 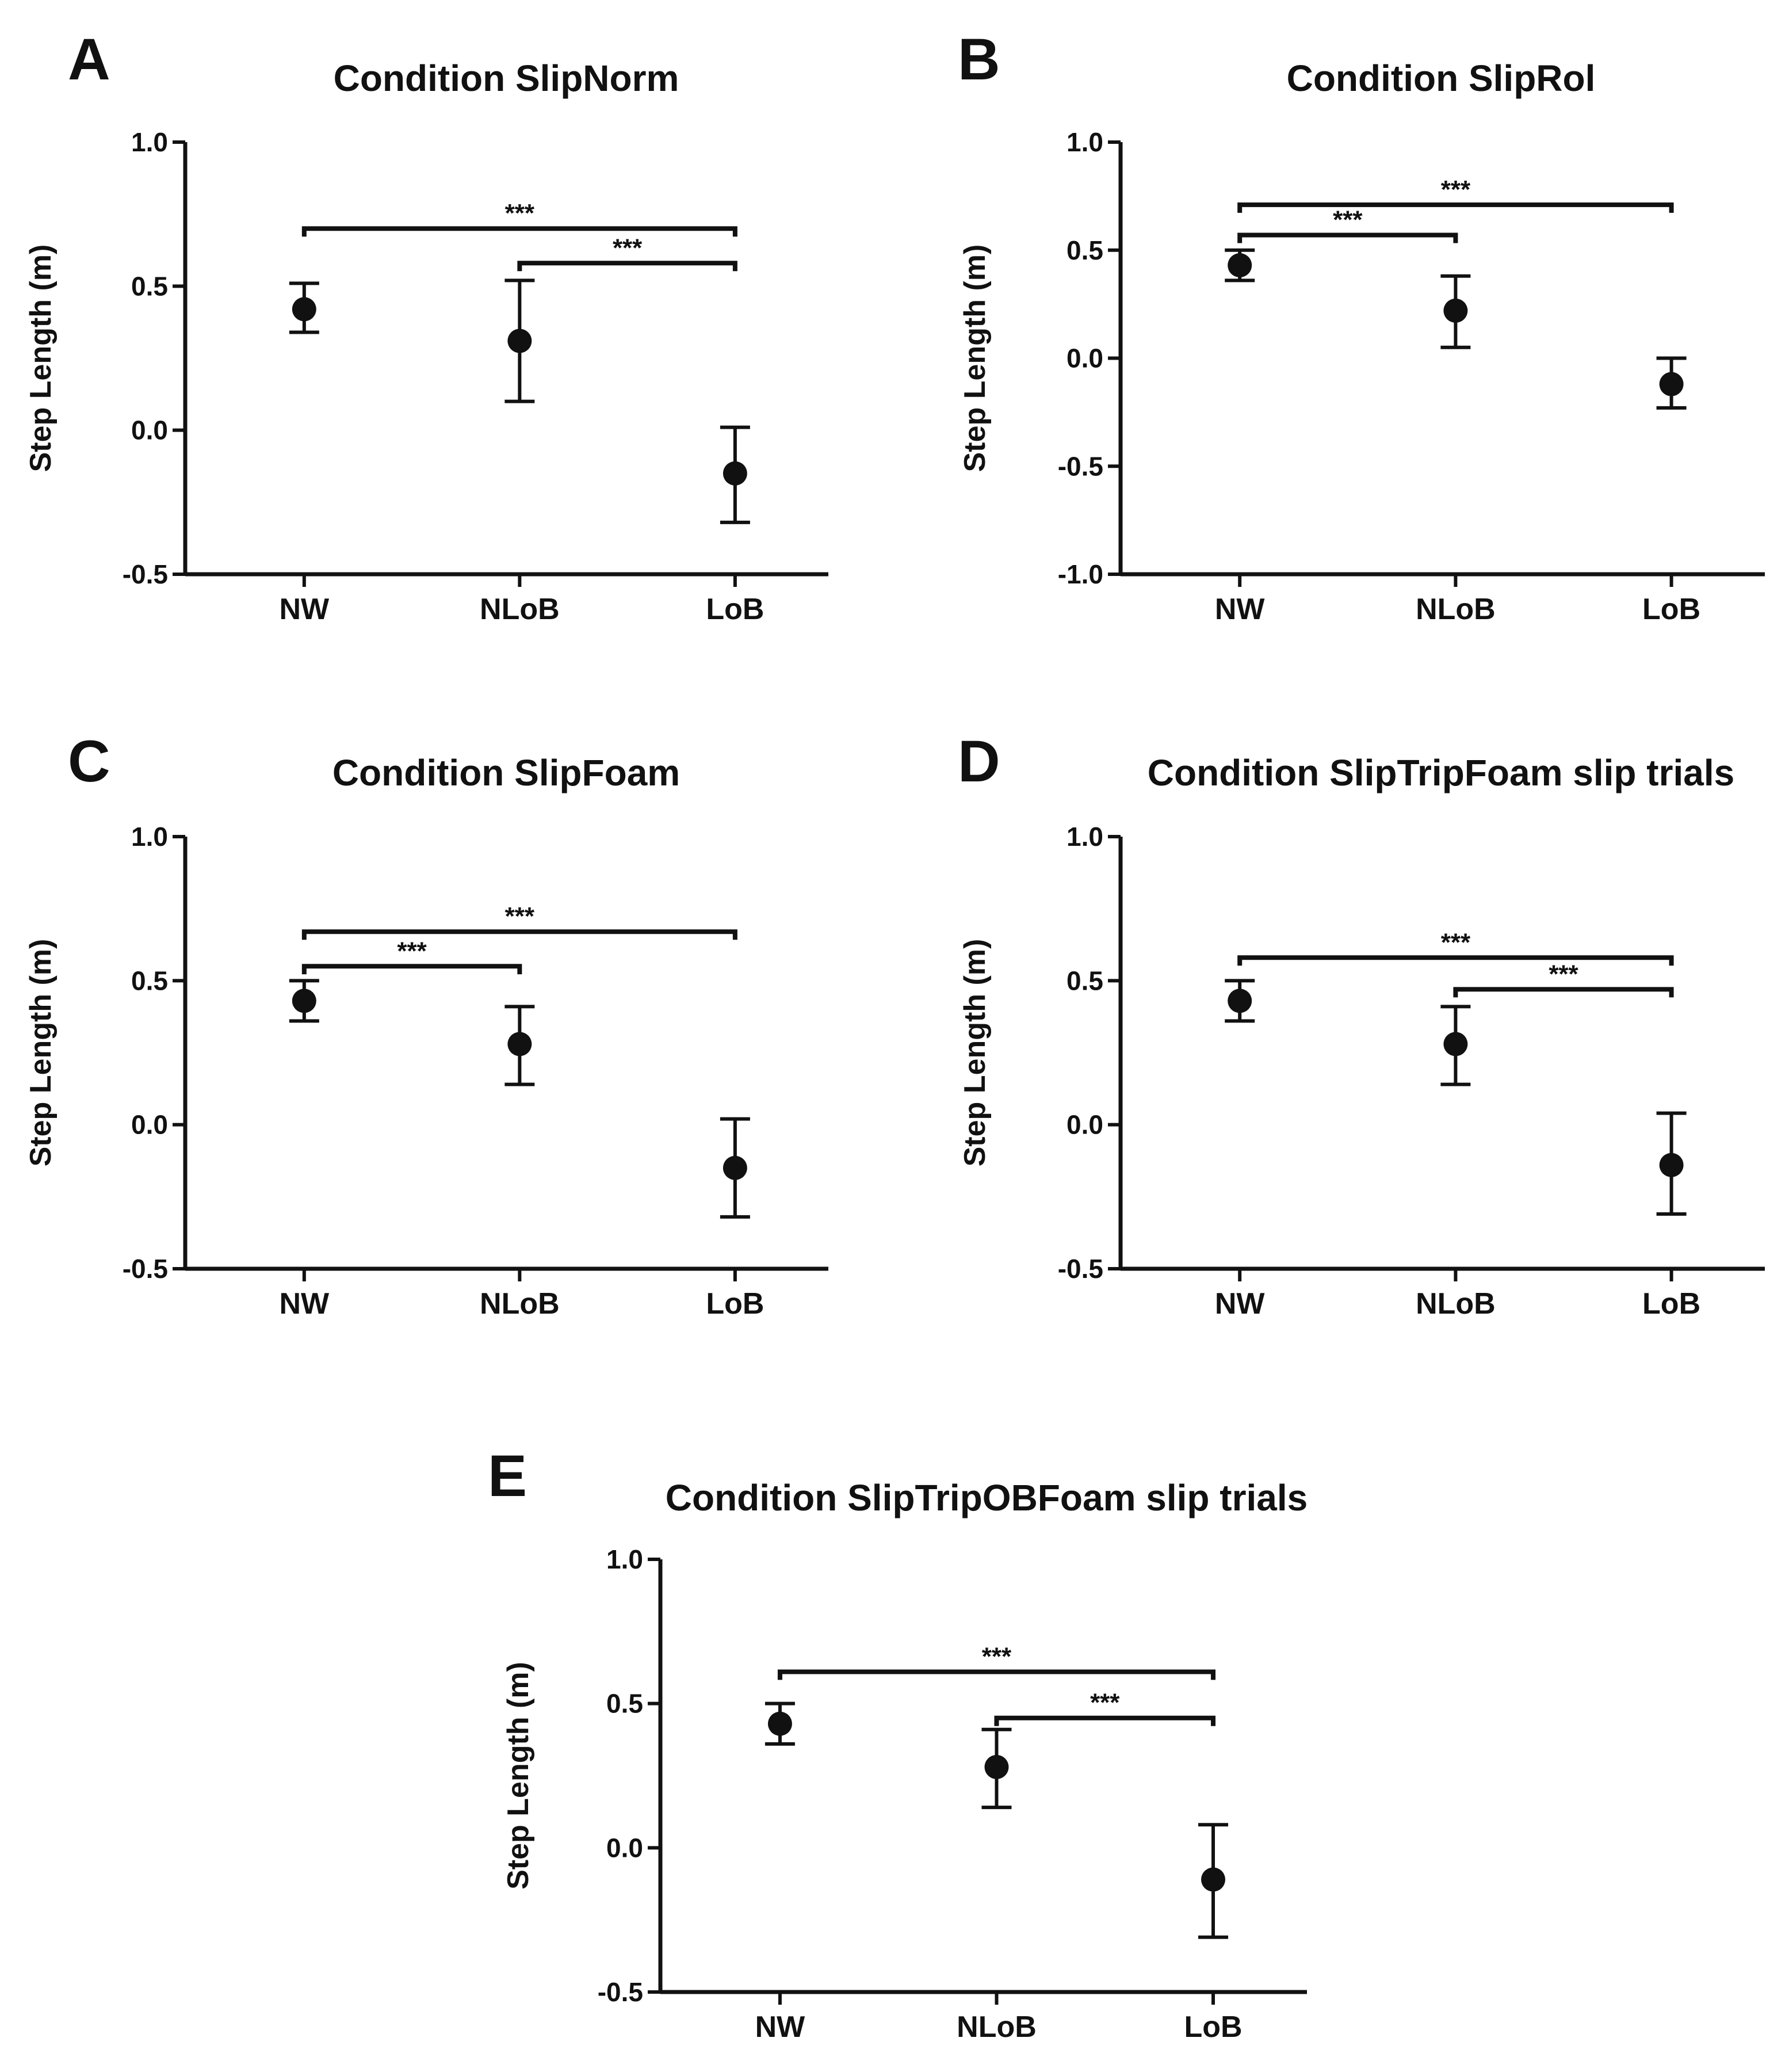 What do you see at coordinates (1442, 772) in the screenshot?
I see `chart-title: Condition SlipTripFoam slip trials` at bounding box center [1442, 772].